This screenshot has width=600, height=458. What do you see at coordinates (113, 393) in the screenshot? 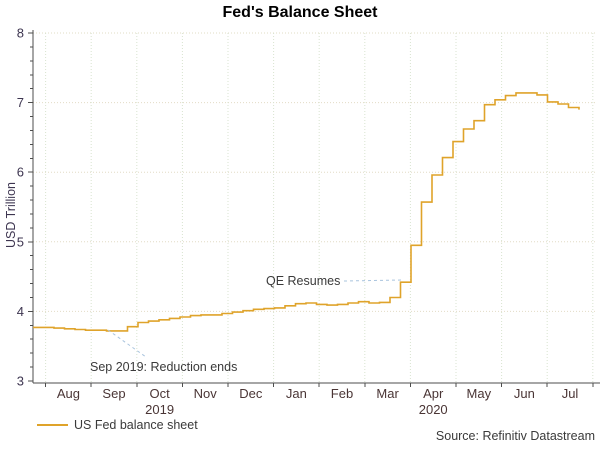
I see `x-month-label: Sep` at bounding box center [113, 393].